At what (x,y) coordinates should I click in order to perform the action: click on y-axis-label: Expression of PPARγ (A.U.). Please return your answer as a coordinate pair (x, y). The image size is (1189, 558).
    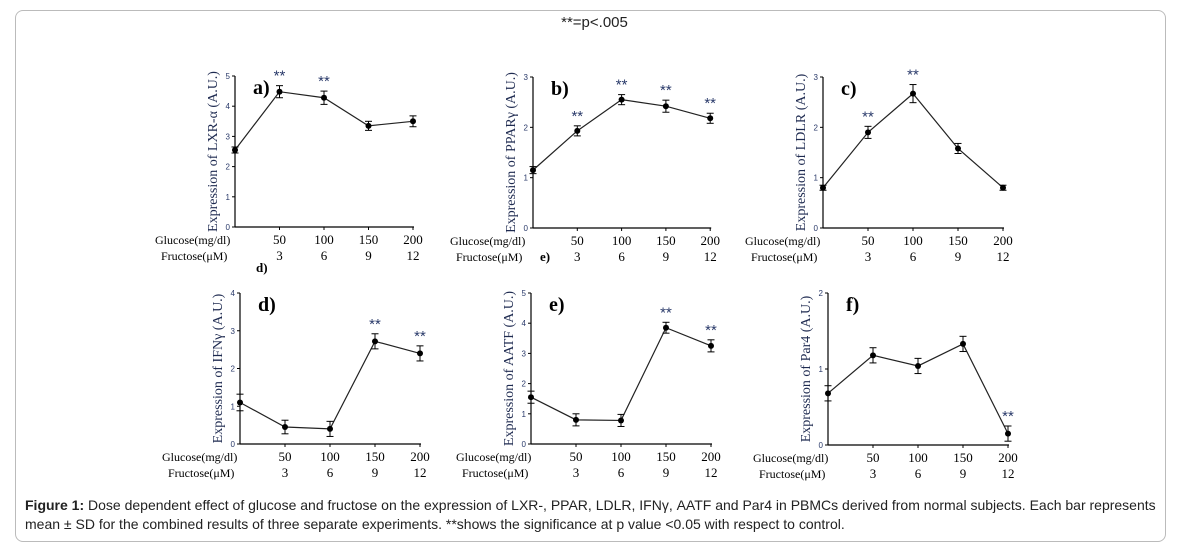
    Looking at the image, I should click on (511, 152).